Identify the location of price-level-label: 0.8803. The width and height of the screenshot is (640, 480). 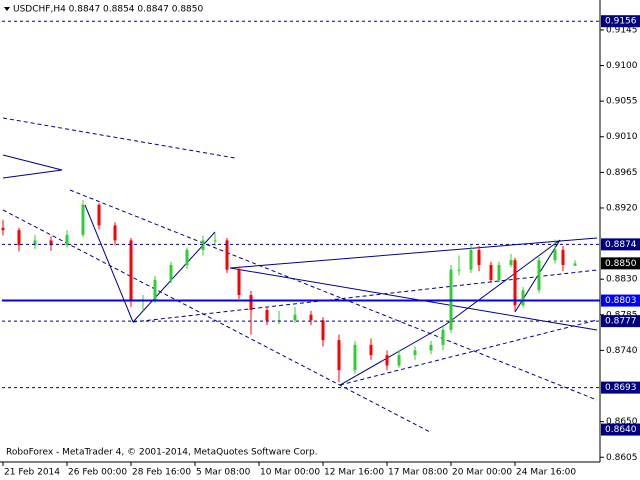
(621, 301).